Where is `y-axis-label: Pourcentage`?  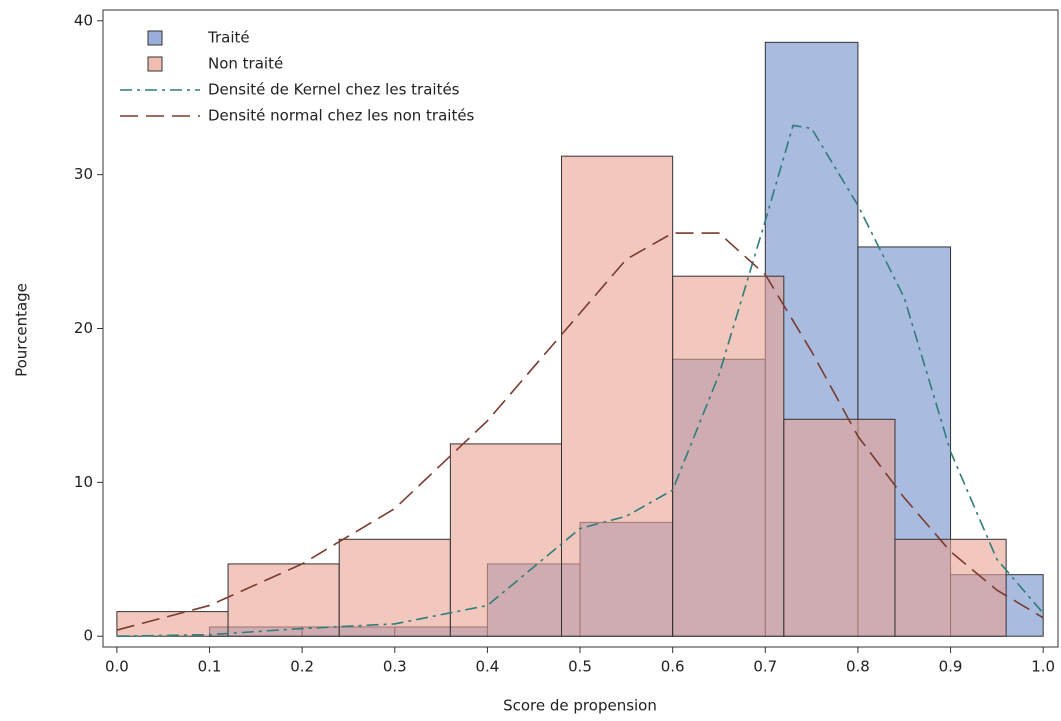 y-axis-label: Pourcentage is located at coordinates (22, 330).